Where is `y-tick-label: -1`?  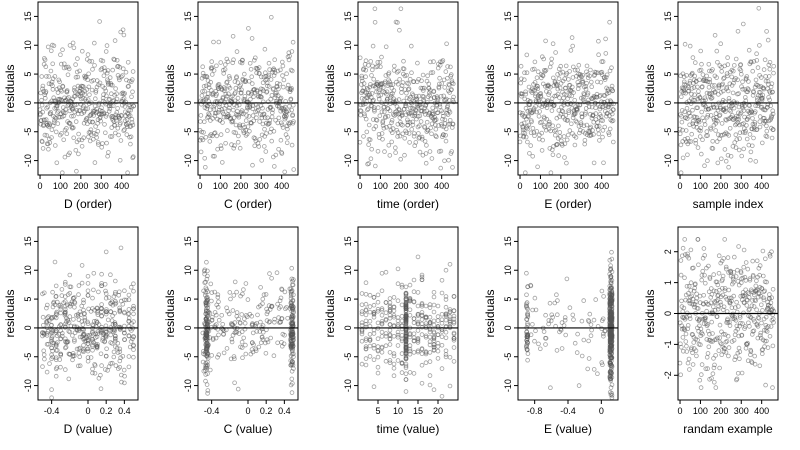 y-tick-label: -1 is located at coordinates (668, 344).